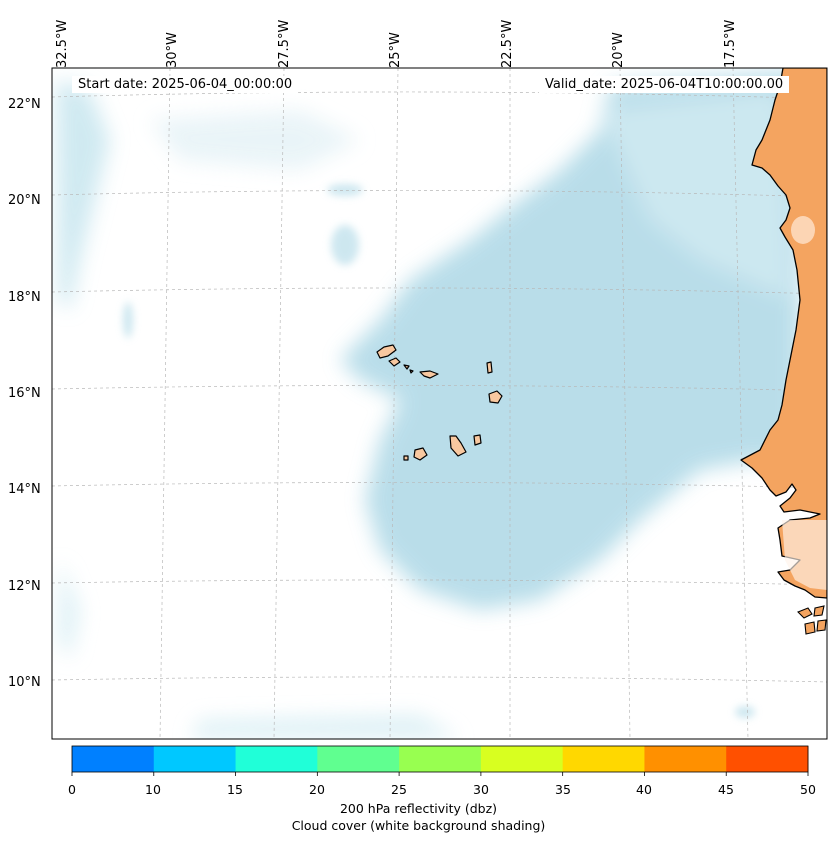  I want to click on lon-label: 32.5°W, so click(62, 43).